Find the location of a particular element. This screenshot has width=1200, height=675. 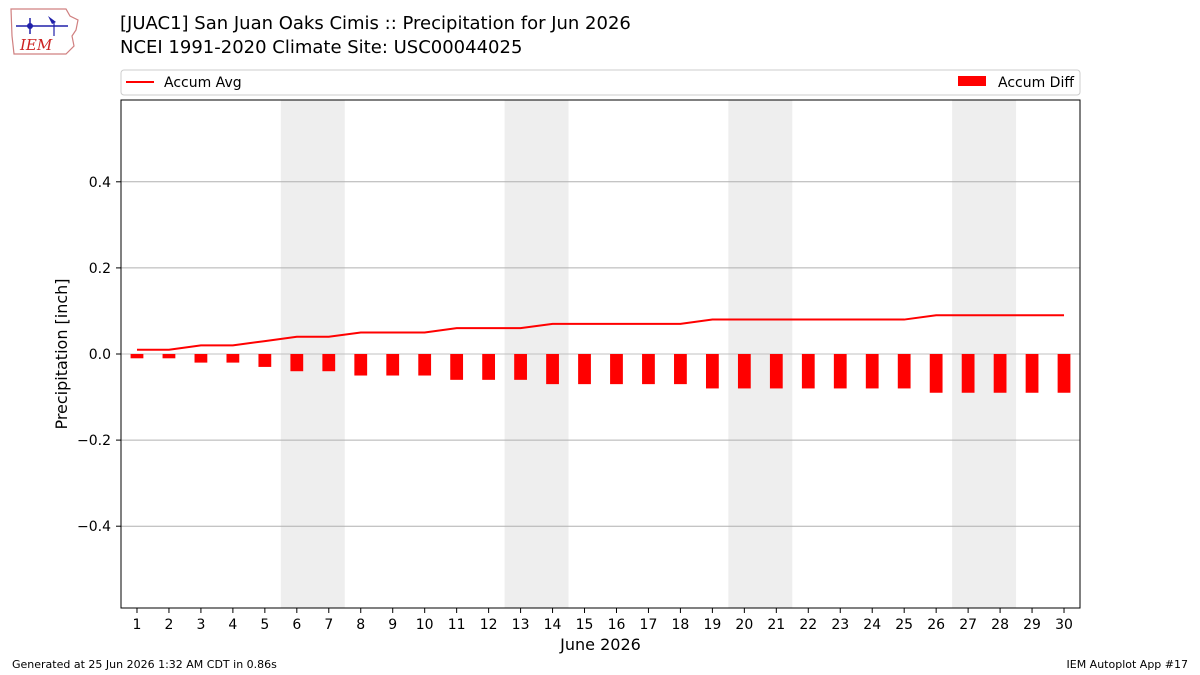

x-tick-label: 8 is located at coordinates (360, 625).